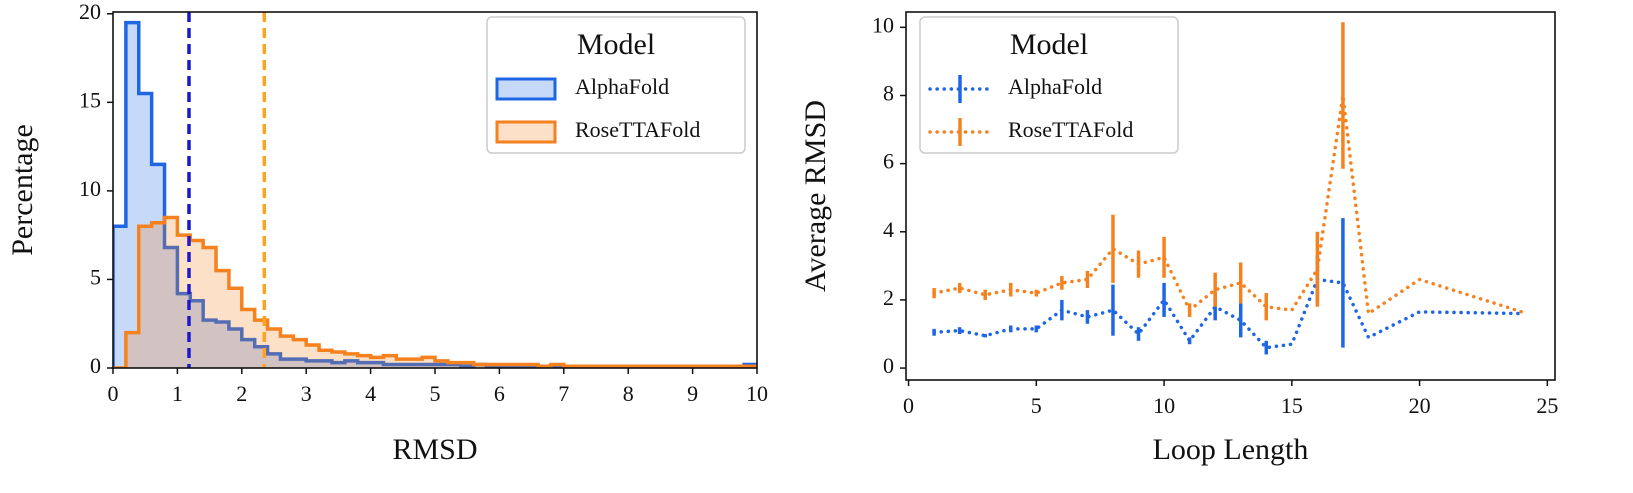 The image size is (1633, 493). I want to click on y-tick-label: 20, so click(90, 12).